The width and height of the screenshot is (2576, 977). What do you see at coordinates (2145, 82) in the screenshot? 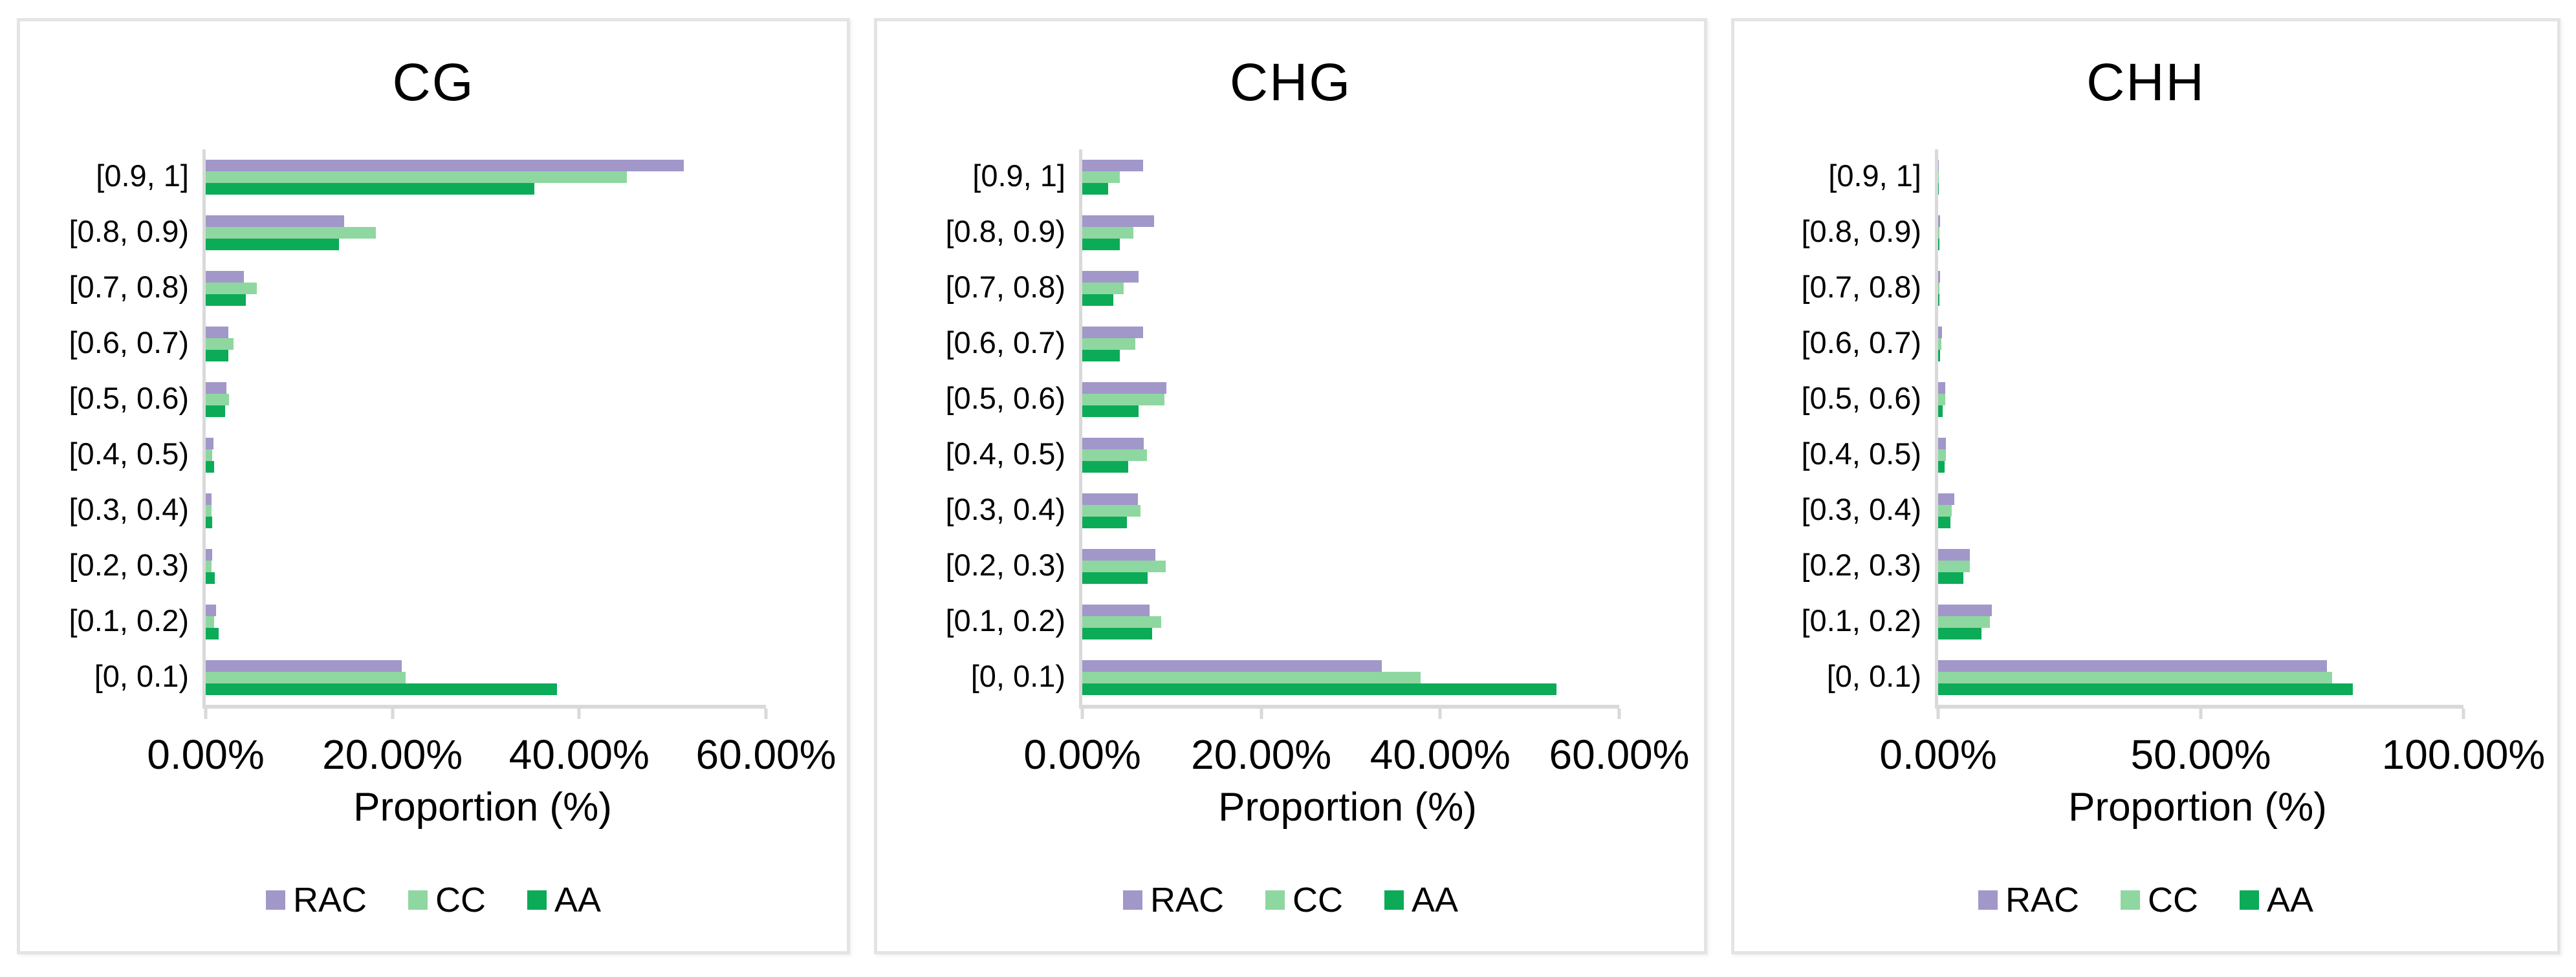
I see `chart-title: CHH` at bounding box center [2145, 82].